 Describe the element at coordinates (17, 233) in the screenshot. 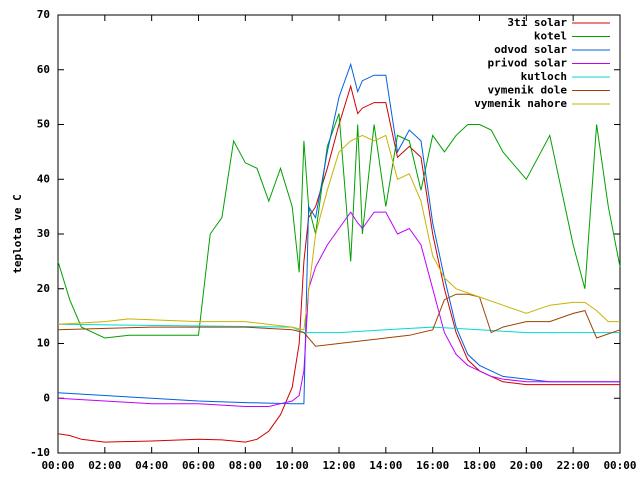

I see `y-axis-label: teplota ve C` at that location.